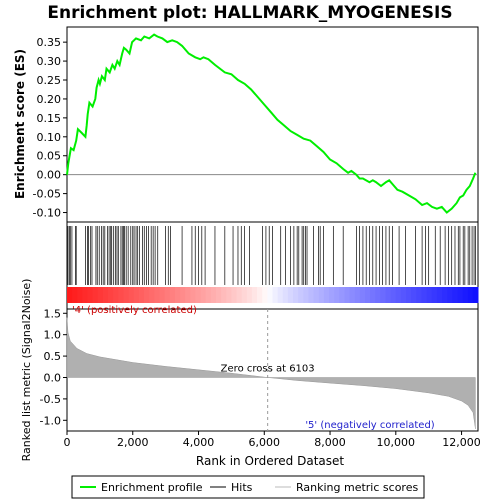 This screenshot has height=500, width=500. Describe the element at coordinates (53, 356) in the screenshot. I see `rank-y-tick-label: 0.5` at that location.